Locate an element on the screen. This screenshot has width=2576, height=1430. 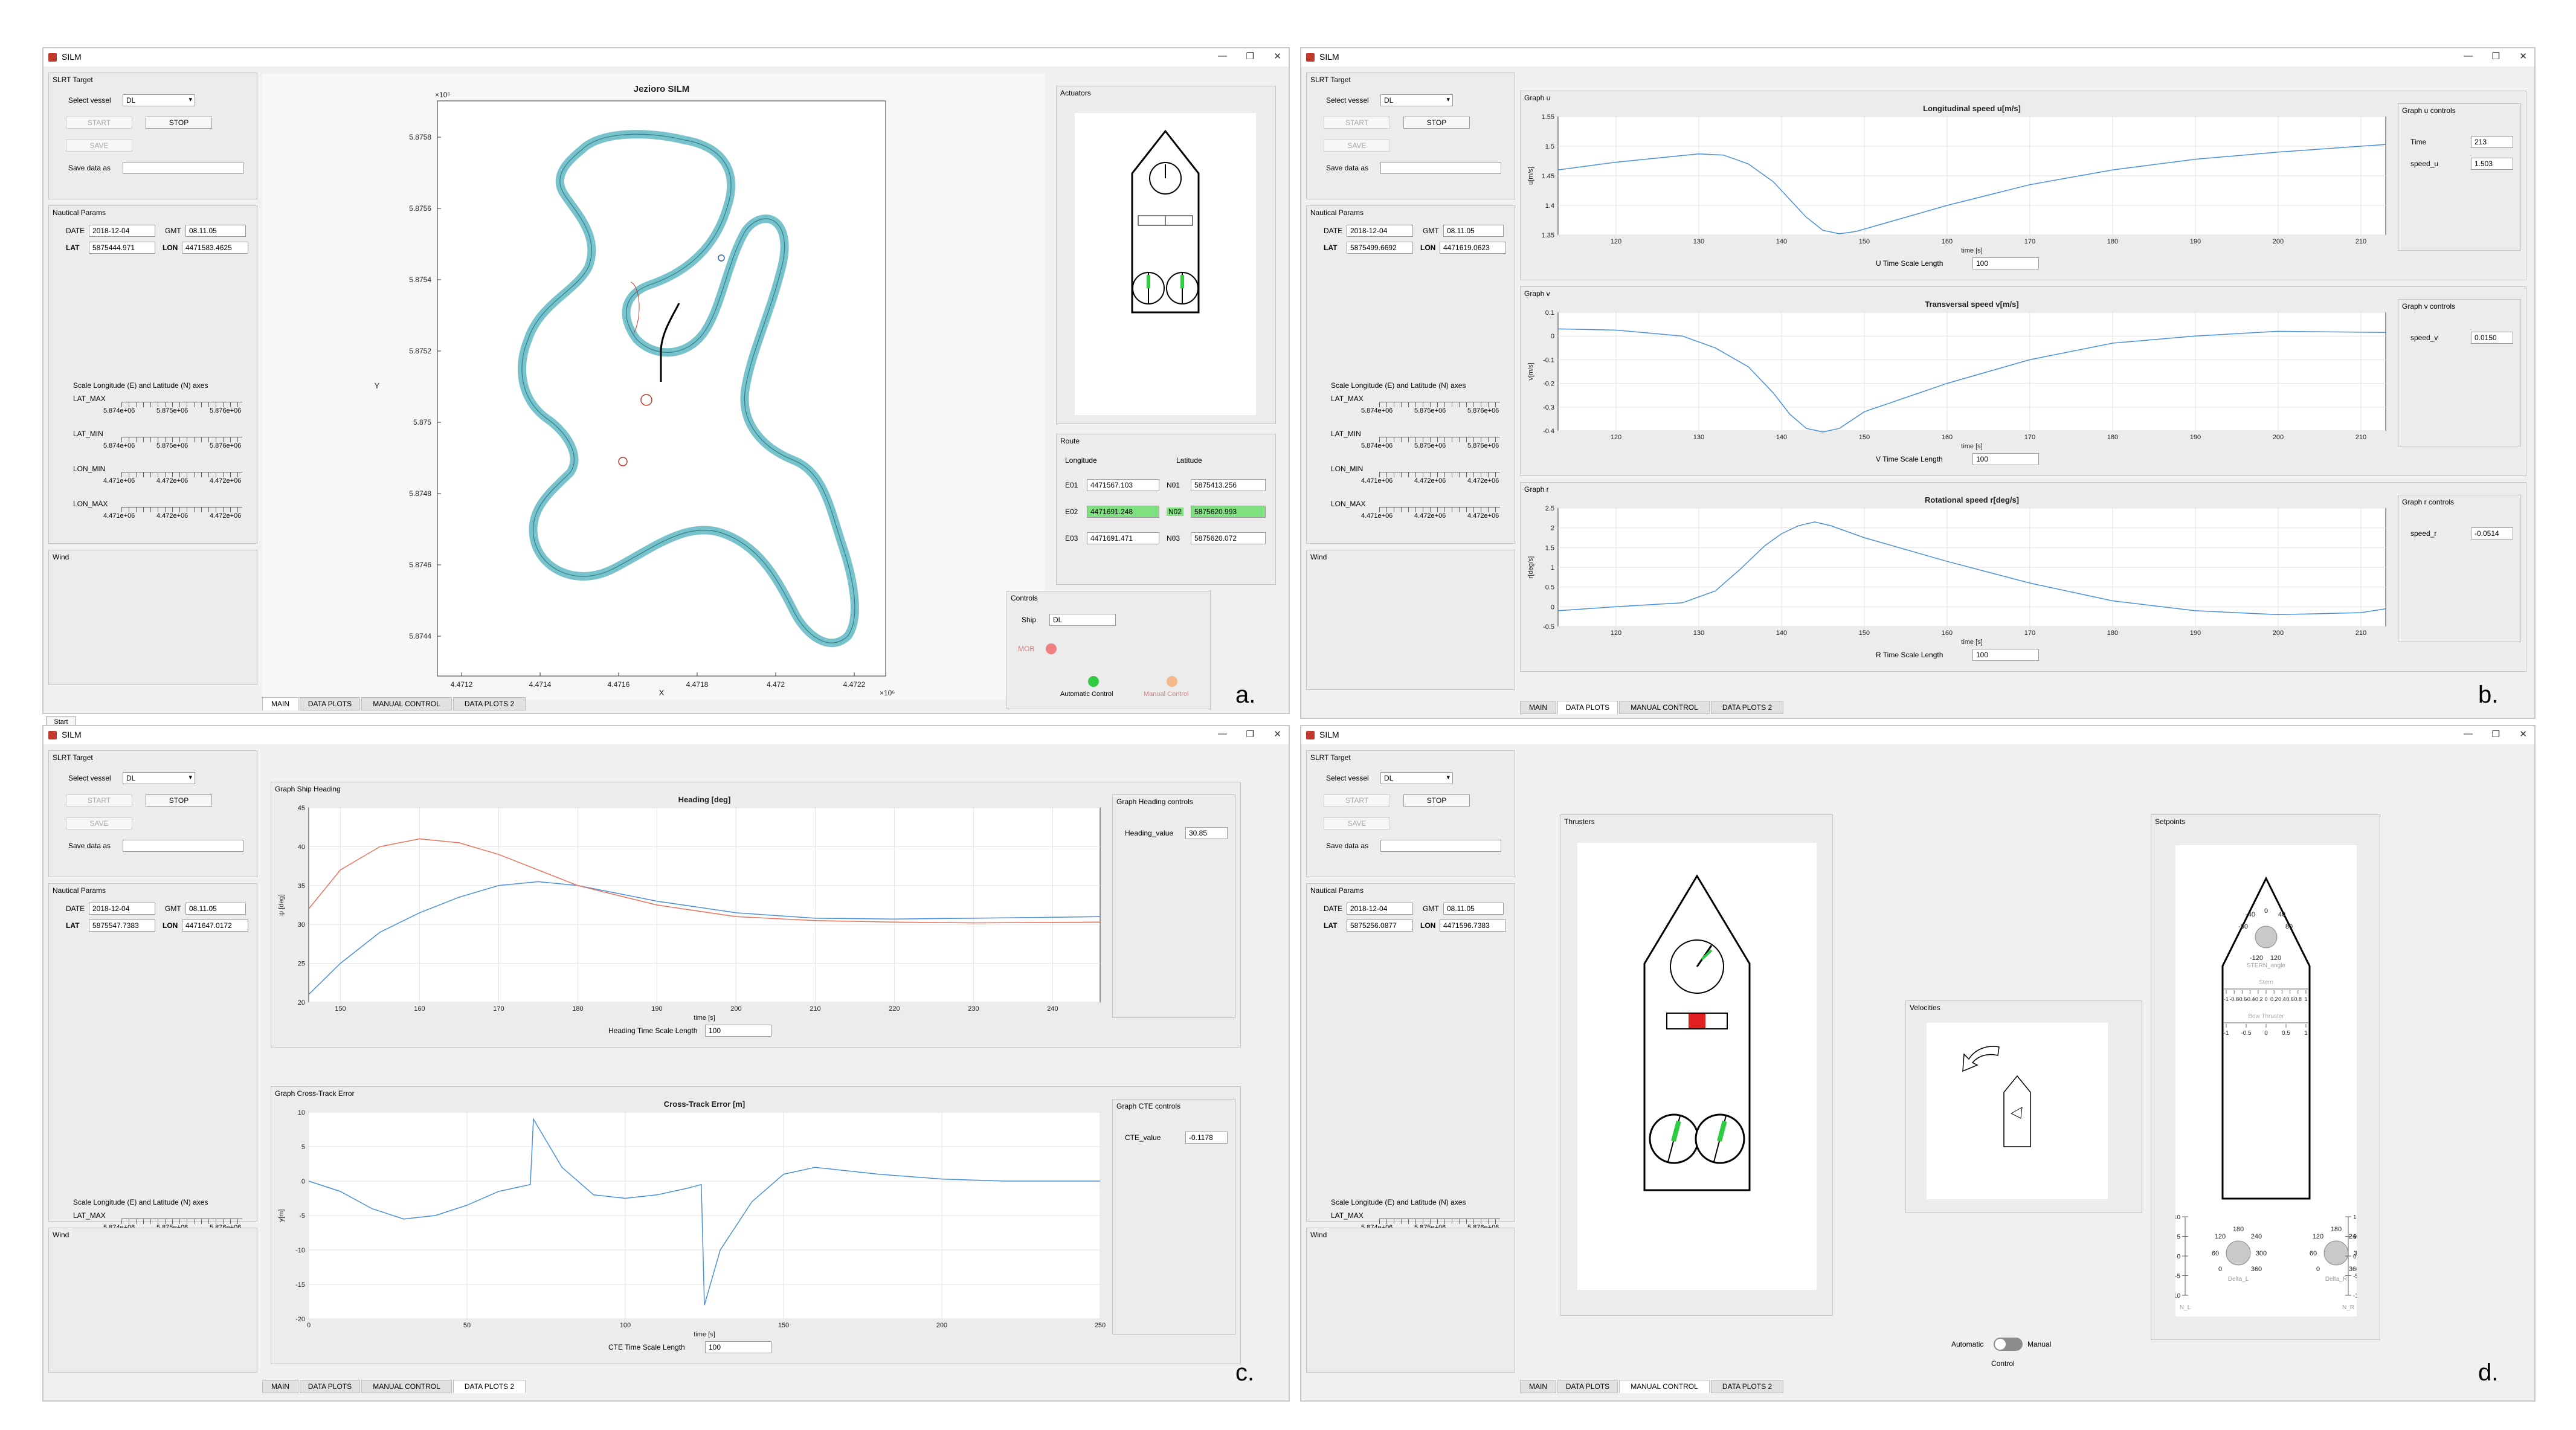
lon-field: 4471583.4625 is located at coordinates (215, 248).